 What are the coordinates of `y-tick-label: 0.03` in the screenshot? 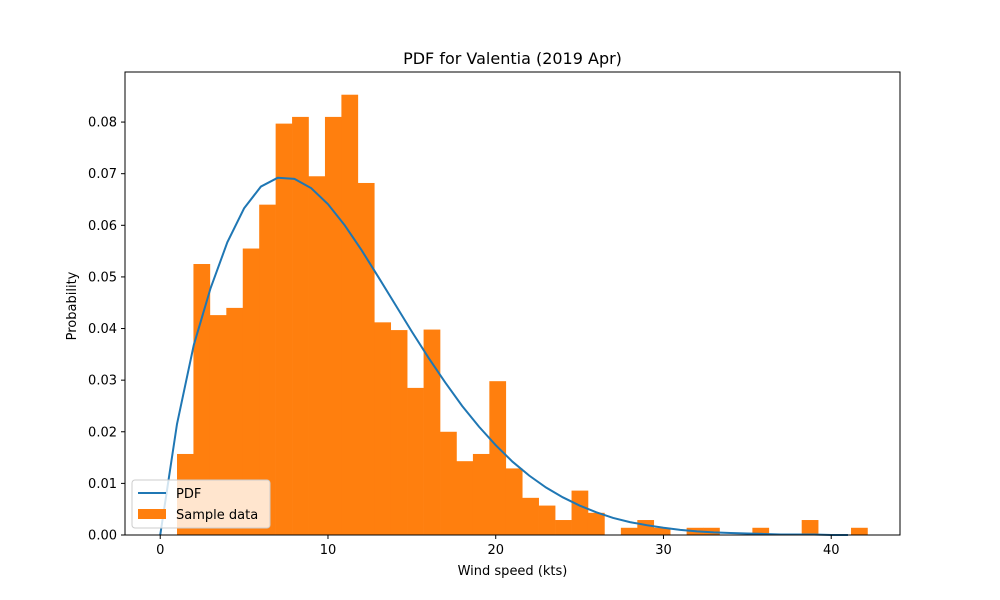 It's located at (102, 381).